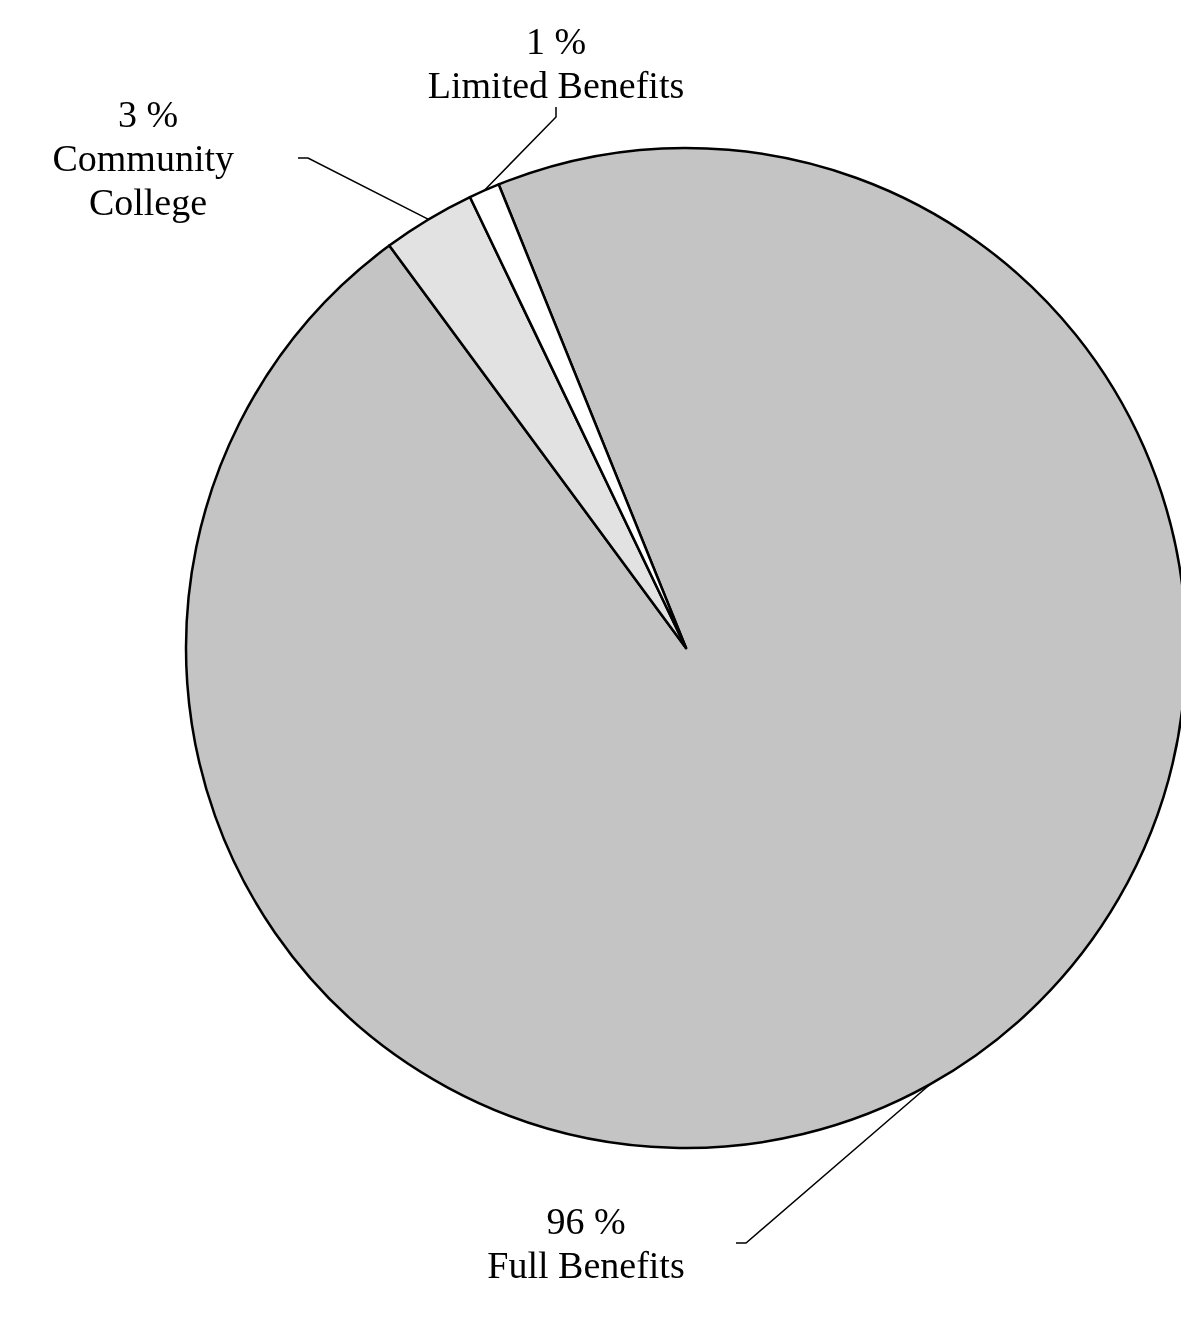 The image size is (1189, 1325). What do you see at coordinates (556, 85) in the screenshot?
I see `slice-label: Limited Benefits` at bounding box center [556, 85].